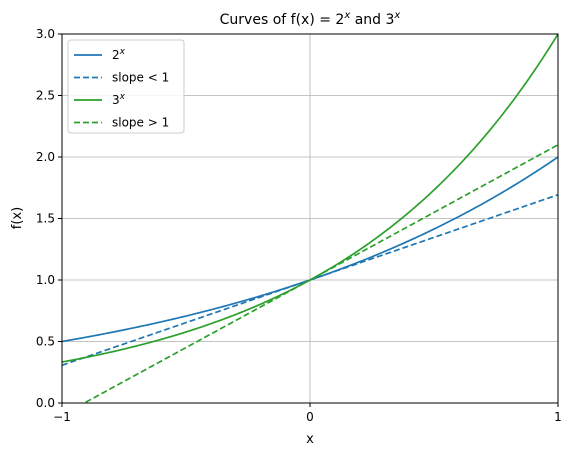 The height and width of the screenshot is (456, 571). What do you see at coordinates (45, 157) in the screenshot?
I see `y-tick-label: 2.0` at bounding box center [45, 157].